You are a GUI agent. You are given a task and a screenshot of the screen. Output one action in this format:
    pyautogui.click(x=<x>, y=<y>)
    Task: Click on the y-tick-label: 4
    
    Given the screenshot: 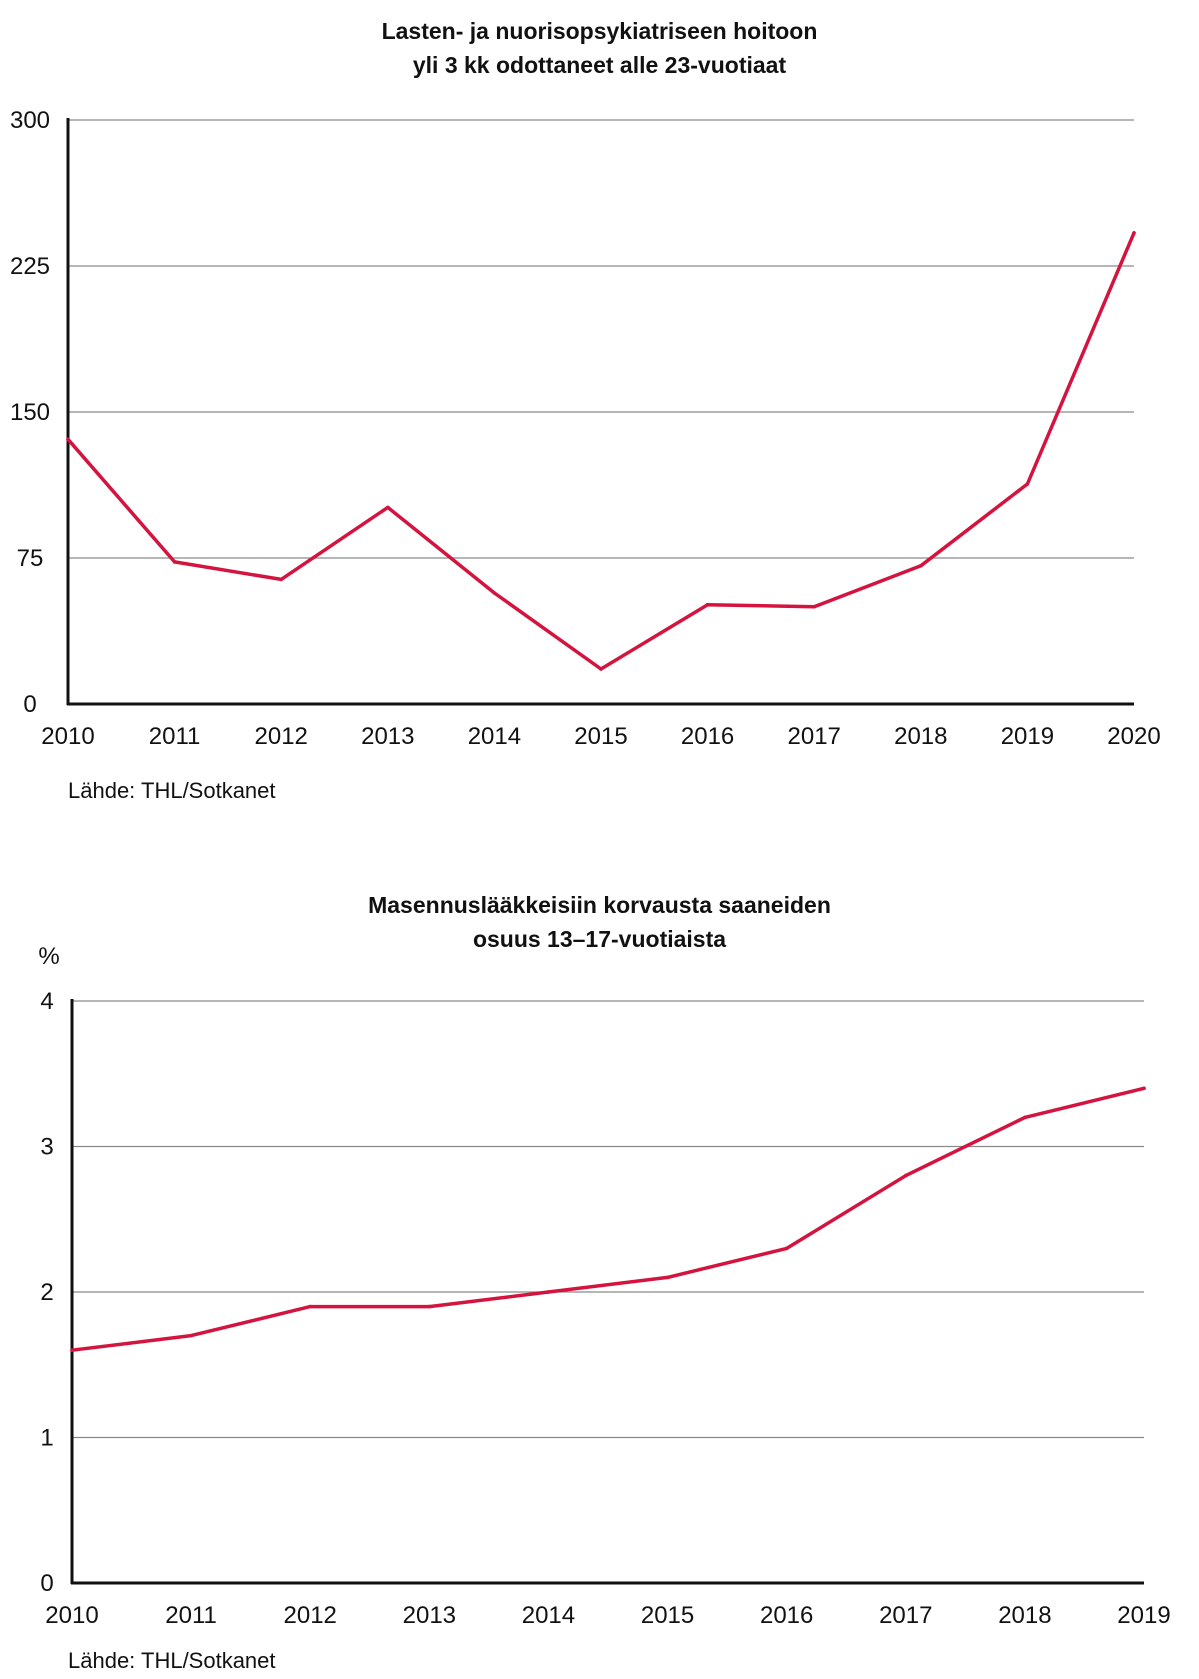 What is the action you would take?
    pyautogui.click(x=46, y=1001)
    